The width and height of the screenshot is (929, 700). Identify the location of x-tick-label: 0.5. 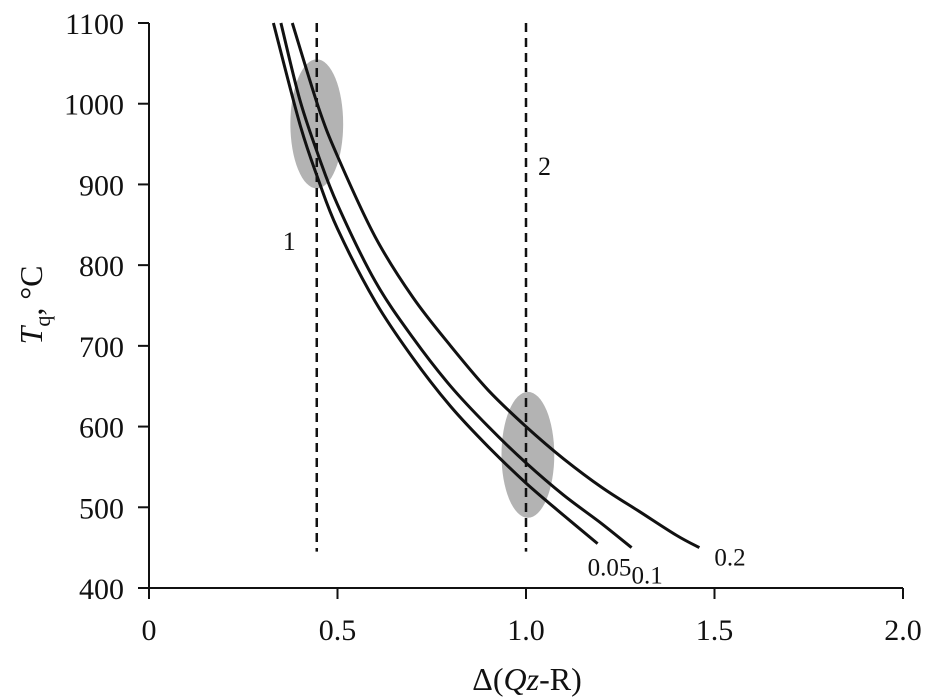
(338, 630).